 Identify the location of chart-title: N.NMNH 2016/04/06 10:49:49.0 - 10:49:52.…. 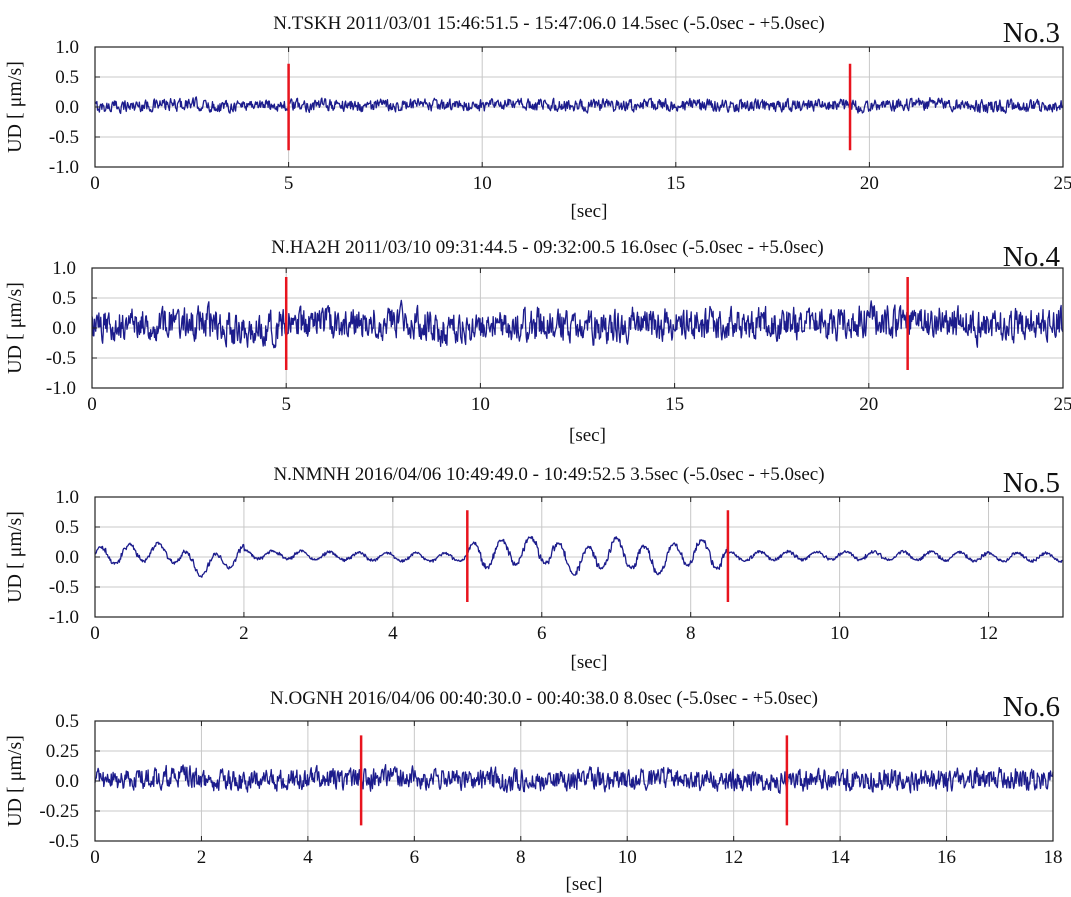
(548, 474).